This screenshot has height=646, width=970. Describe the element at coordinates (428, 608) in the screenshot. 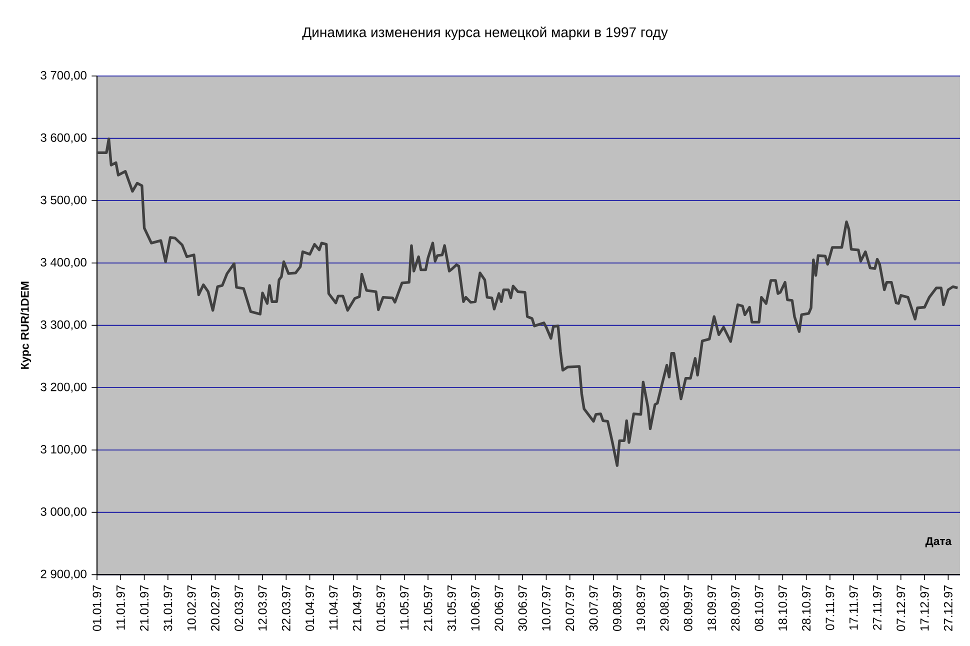

I see `x-tick-label: 21.05.97` at that location.